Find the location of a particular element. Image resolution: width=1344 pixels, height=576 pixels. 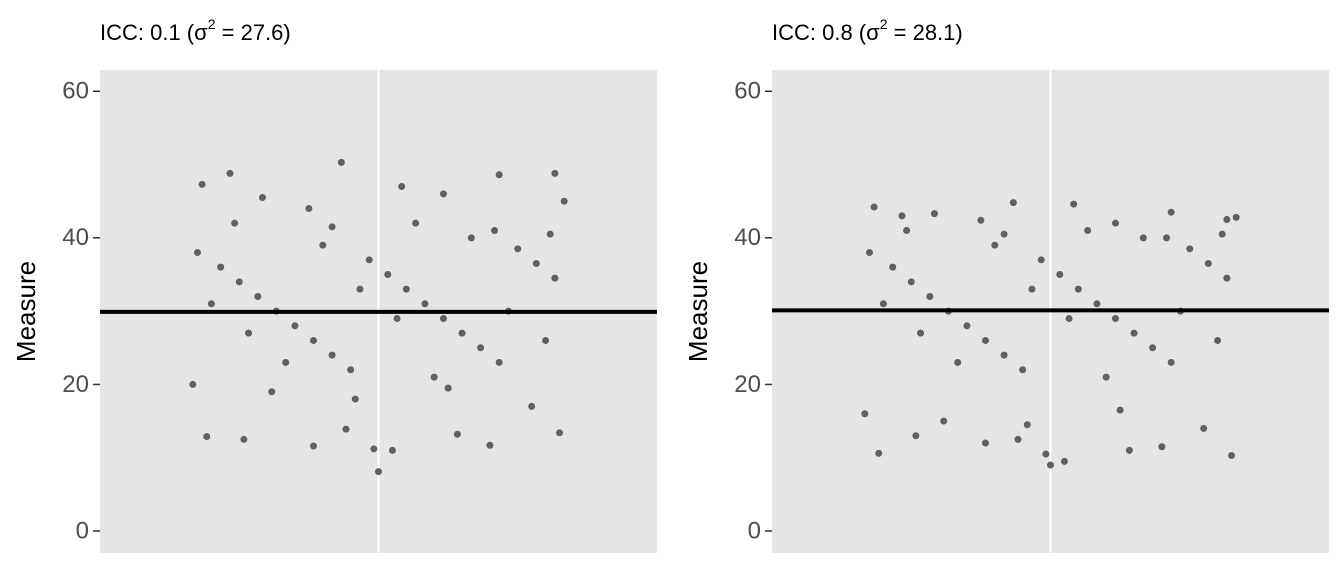

title-text: ICC: 0.8 (σ is located at coordinates (826, 32).